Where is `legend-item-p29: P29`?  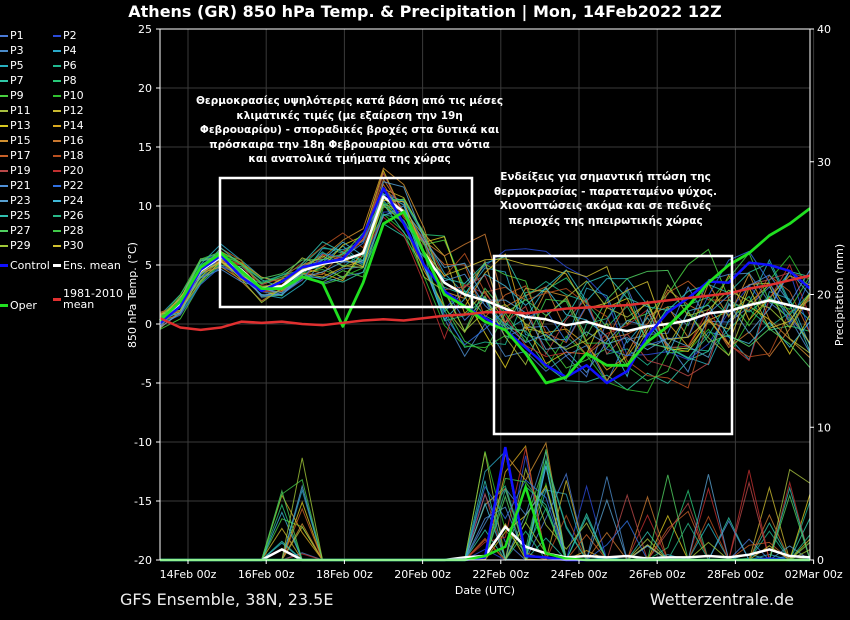 legend-item-p29: P29 is located at coordinates (15, 245).